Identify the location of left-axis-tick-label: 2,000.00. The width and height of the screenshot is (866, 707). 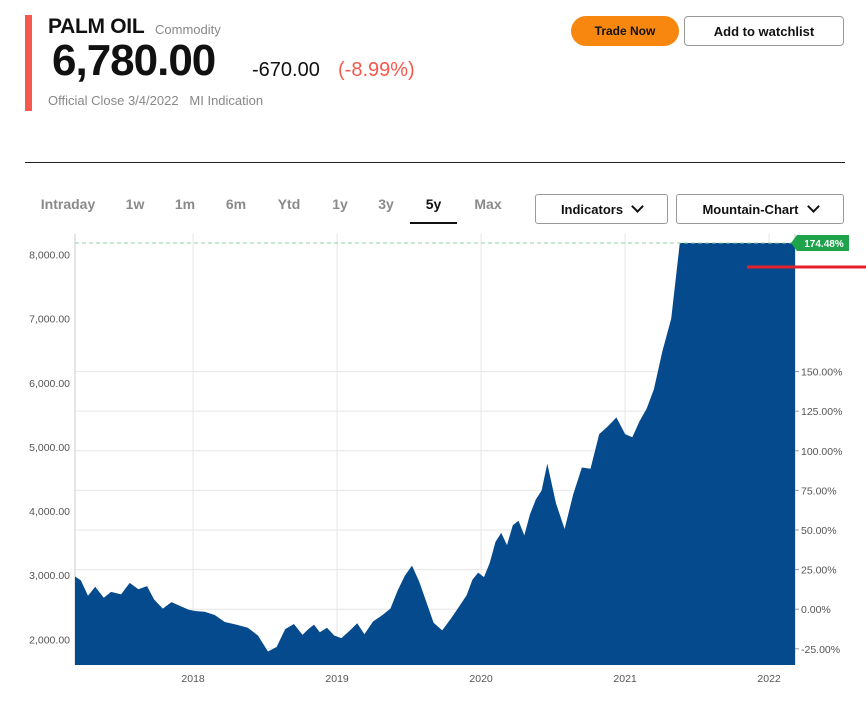
(49, 640).